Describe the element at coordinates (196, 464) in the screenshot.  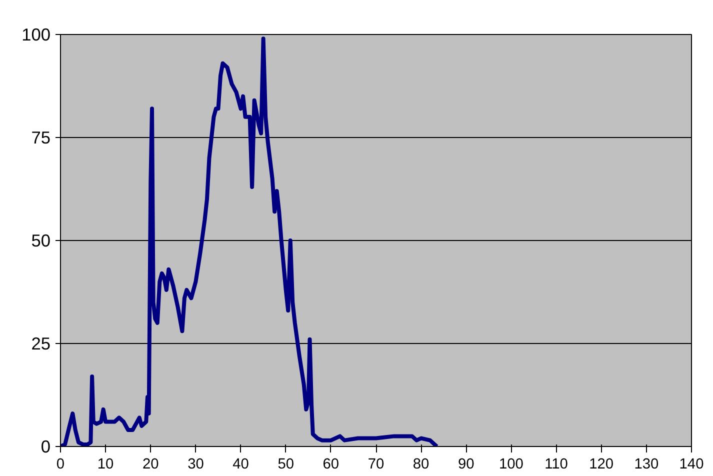
I see `x-tick-label: 30` at that location.